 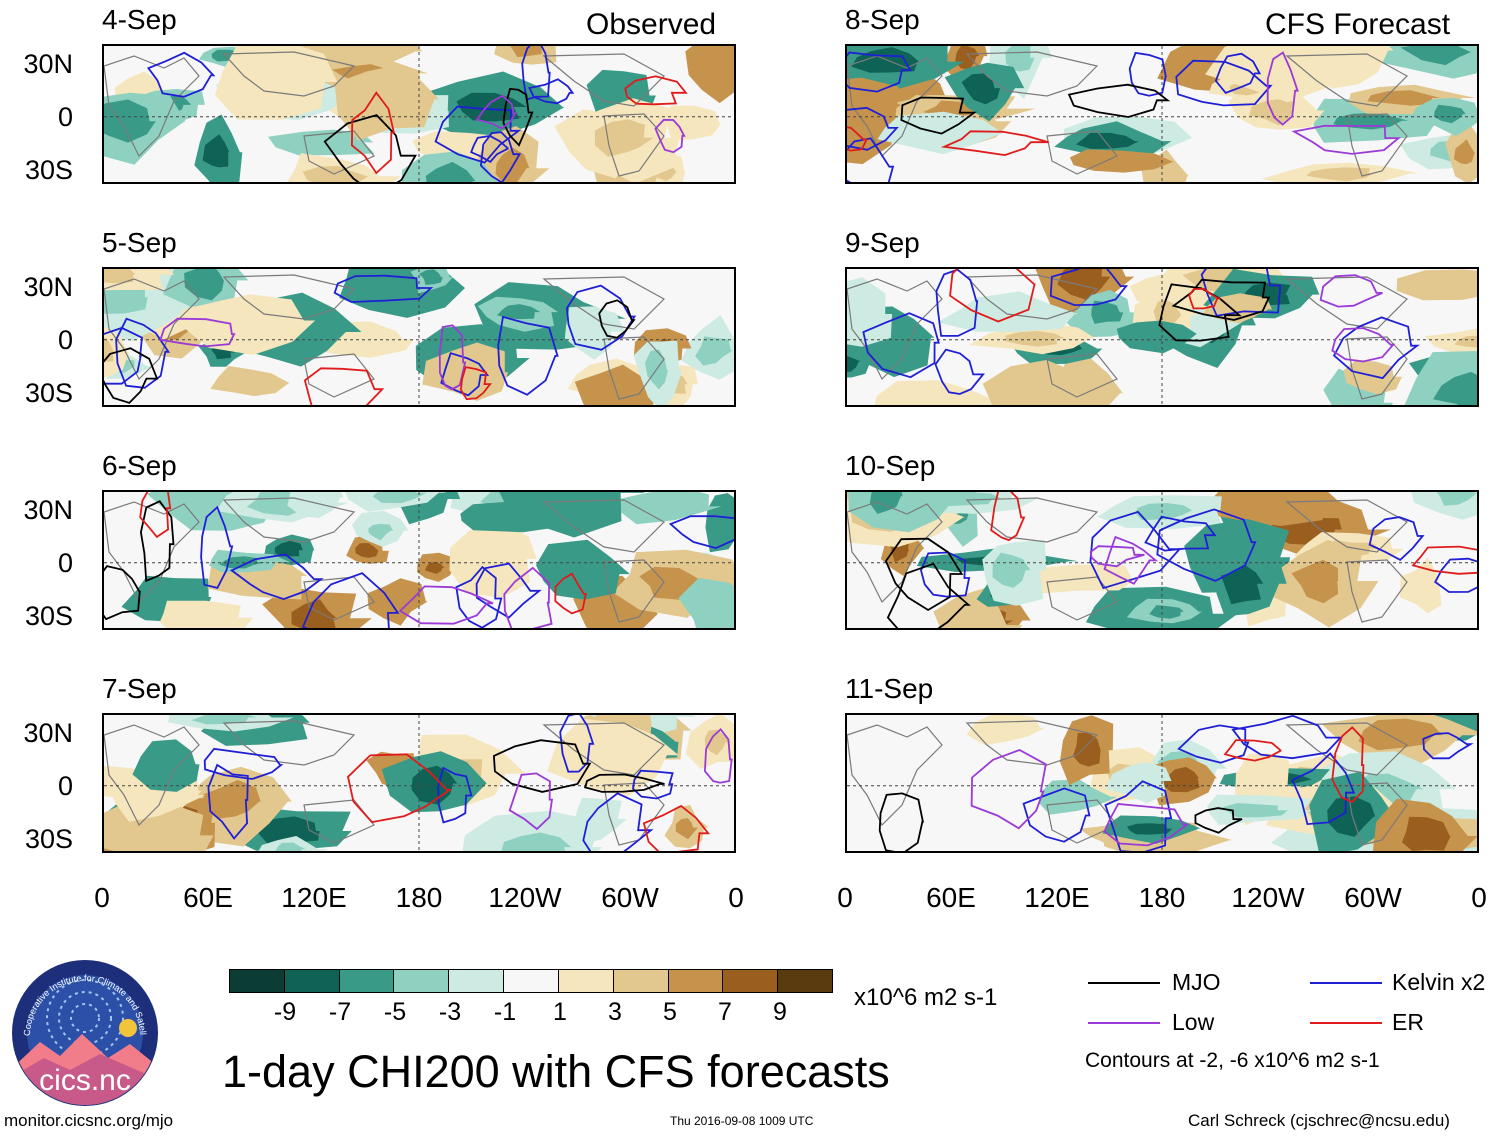 I want to click on x-label-60e: 60E, so click(x=951, y=897).